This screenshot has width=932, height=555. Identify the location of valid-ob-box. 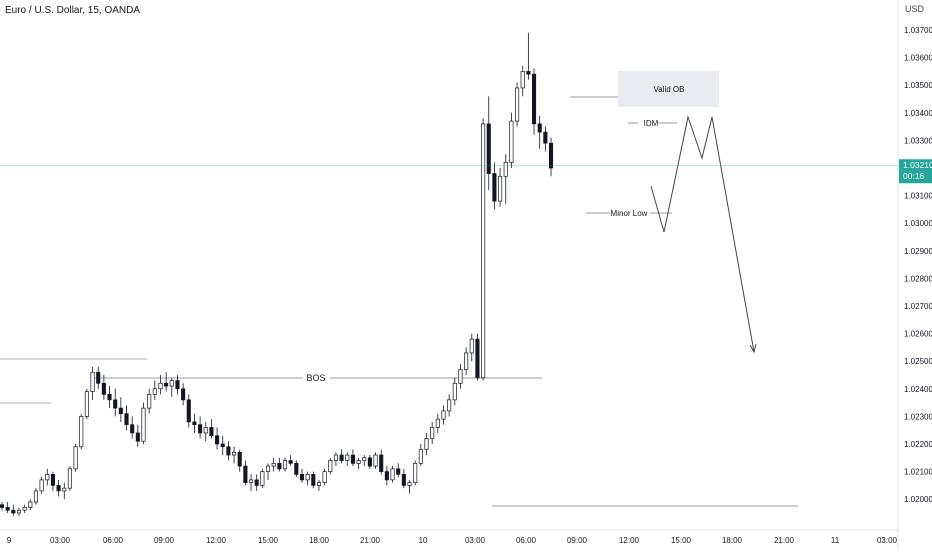
(668, 89).